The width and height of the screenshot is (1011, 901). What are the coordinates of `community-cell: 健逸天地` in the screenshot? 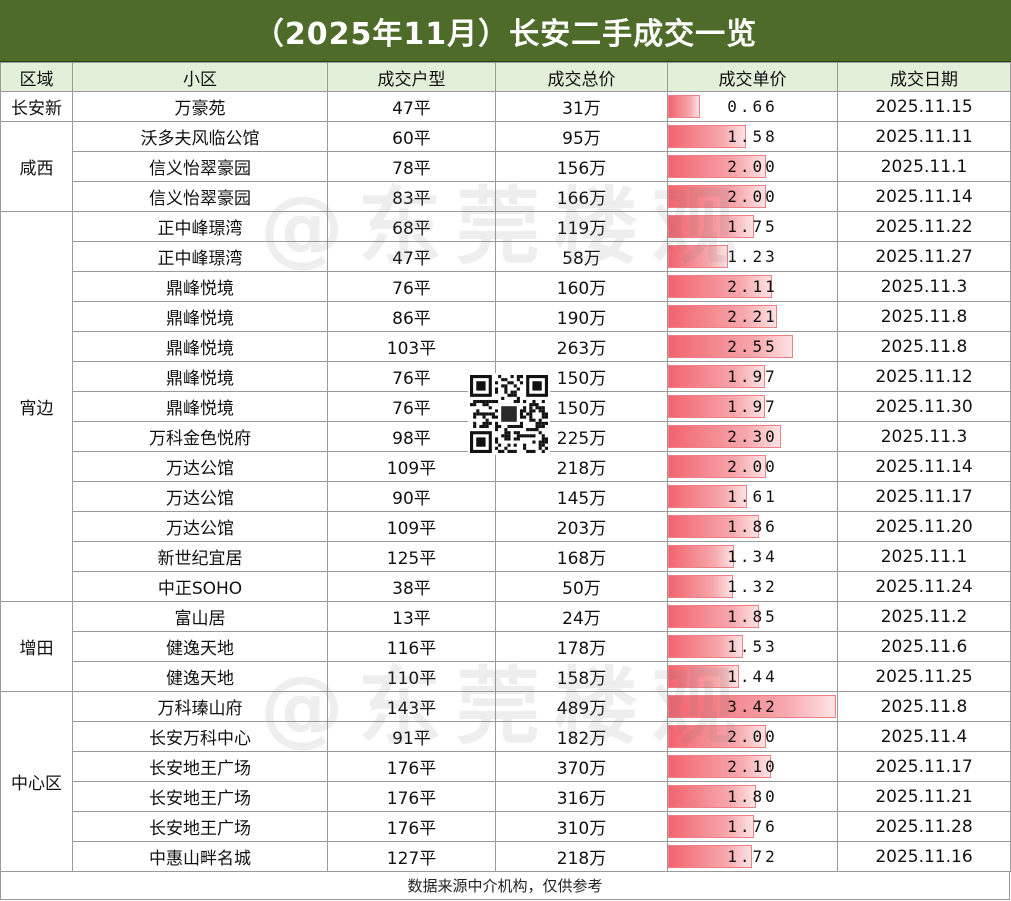 It's located at (200, 646).